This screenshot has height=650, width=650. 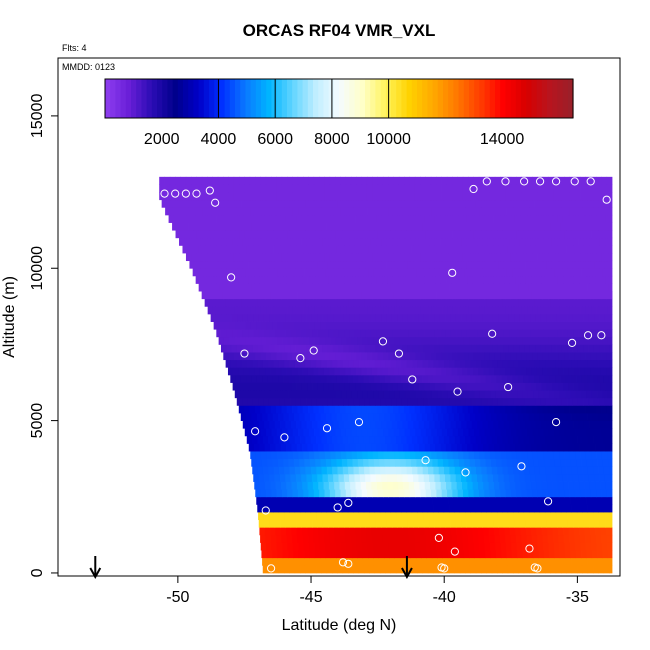 I want to click on flight-point, so click(x=508, y=387).